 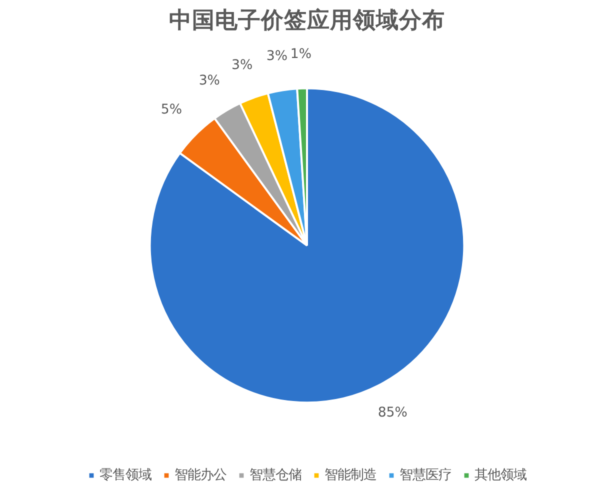 What do you see at coordinates (200, 475) in the screenshot?
I see `legend-label: 智能办公` at bounding box center [200, 475].